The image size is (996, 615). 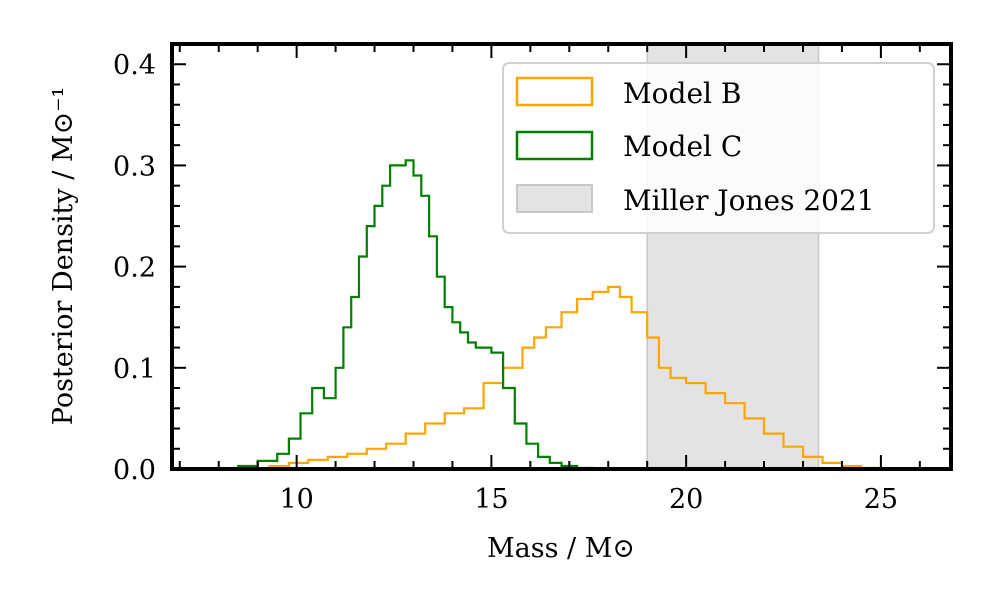 What do you see at coordinates (588, 499) in the screenshot?
I see `x-tick-labels: 10 15 20 25` at bounding box center [588, 499].